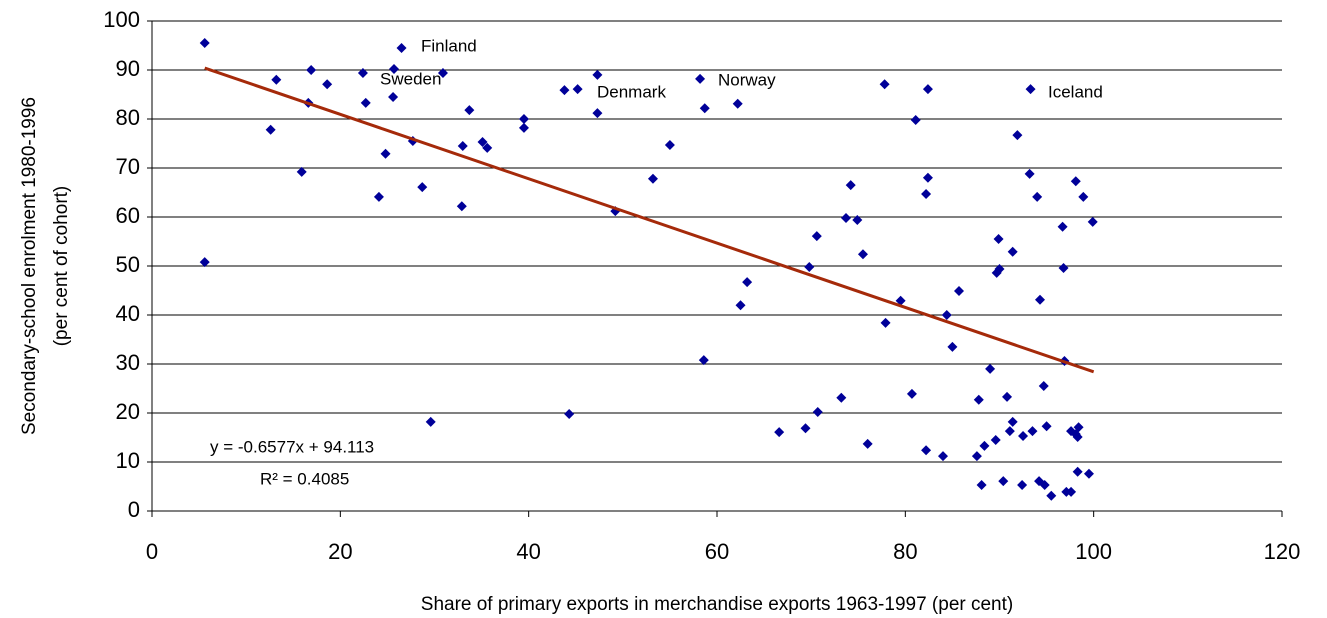 The height and width of the screenshot is (618, 1327). I want to click on x-tick-label: 80, so click(905, 551).